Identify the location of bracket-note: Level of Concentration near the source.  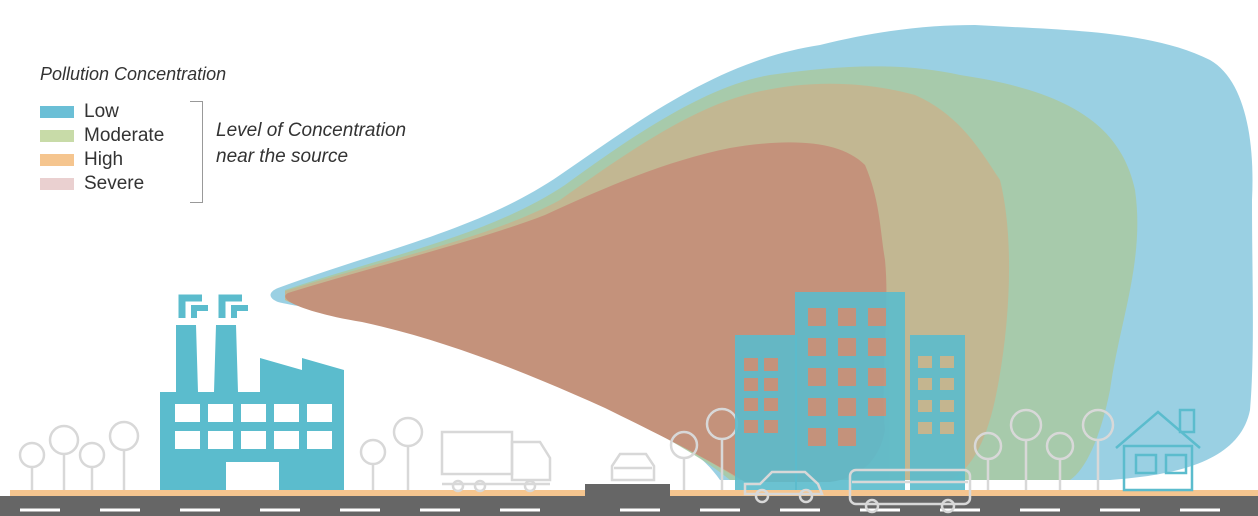
(311, 144).